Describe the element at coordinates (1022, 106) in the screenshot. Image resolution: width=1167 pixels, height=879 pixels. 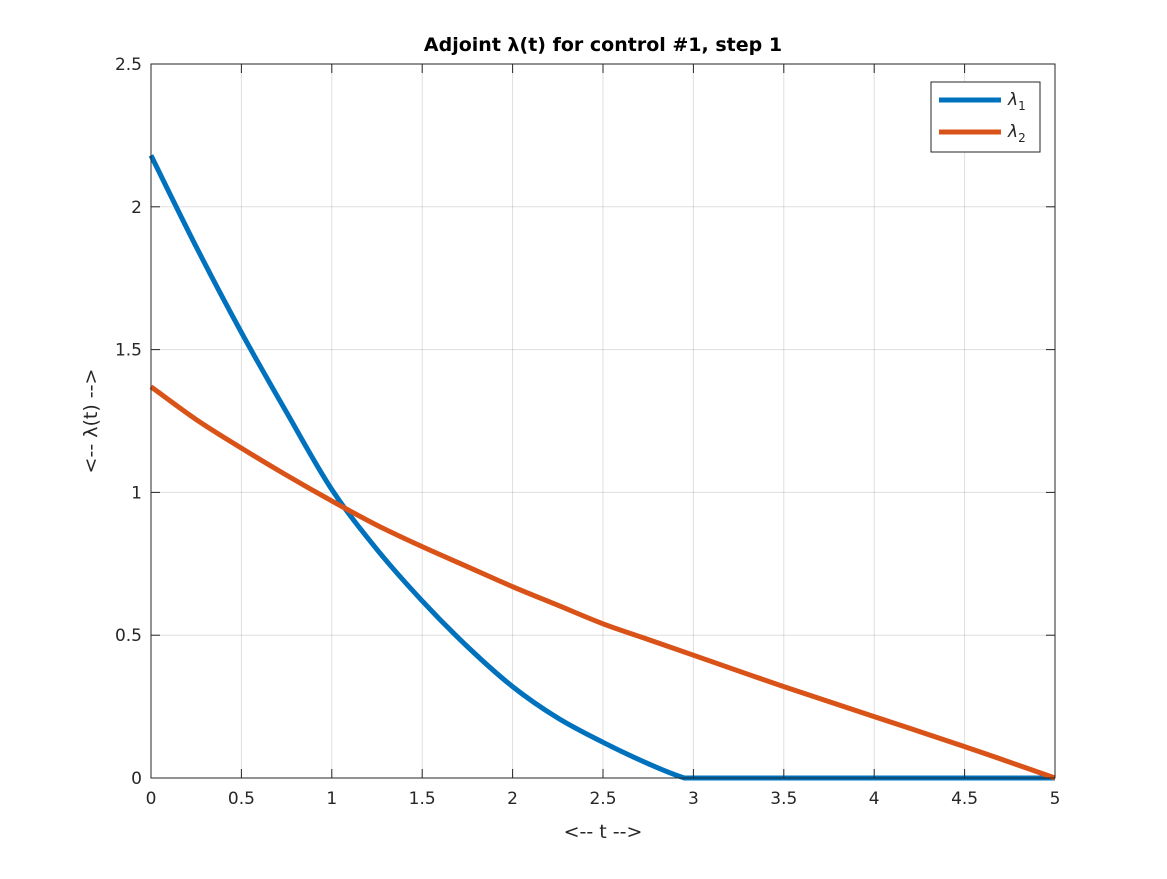
I see `legend-entry-subscript: 1` at that location.